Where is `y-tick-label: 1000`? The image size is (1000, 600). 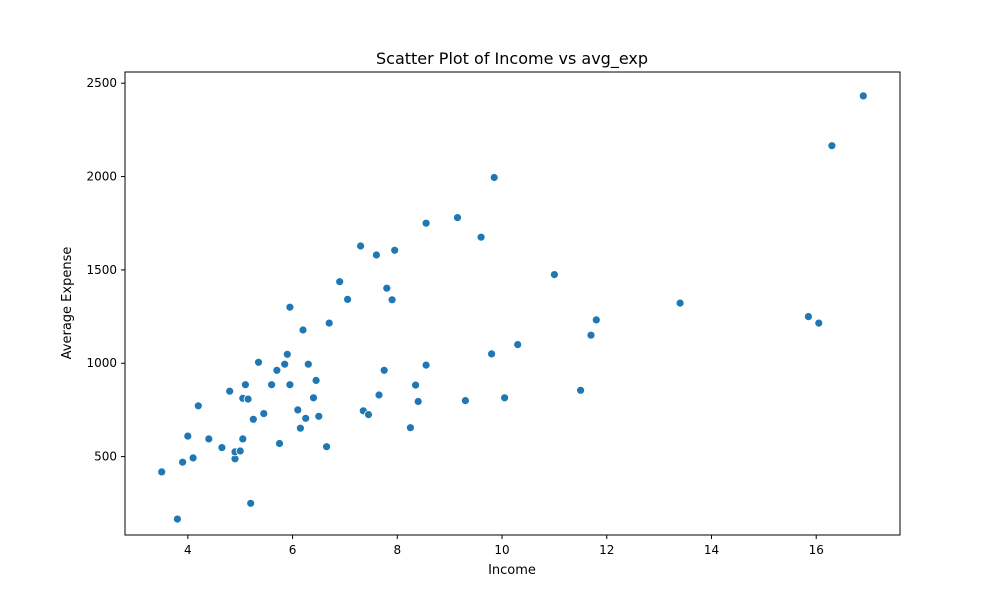
y-tick-label: 1000 is located at coordinates (101, 363).